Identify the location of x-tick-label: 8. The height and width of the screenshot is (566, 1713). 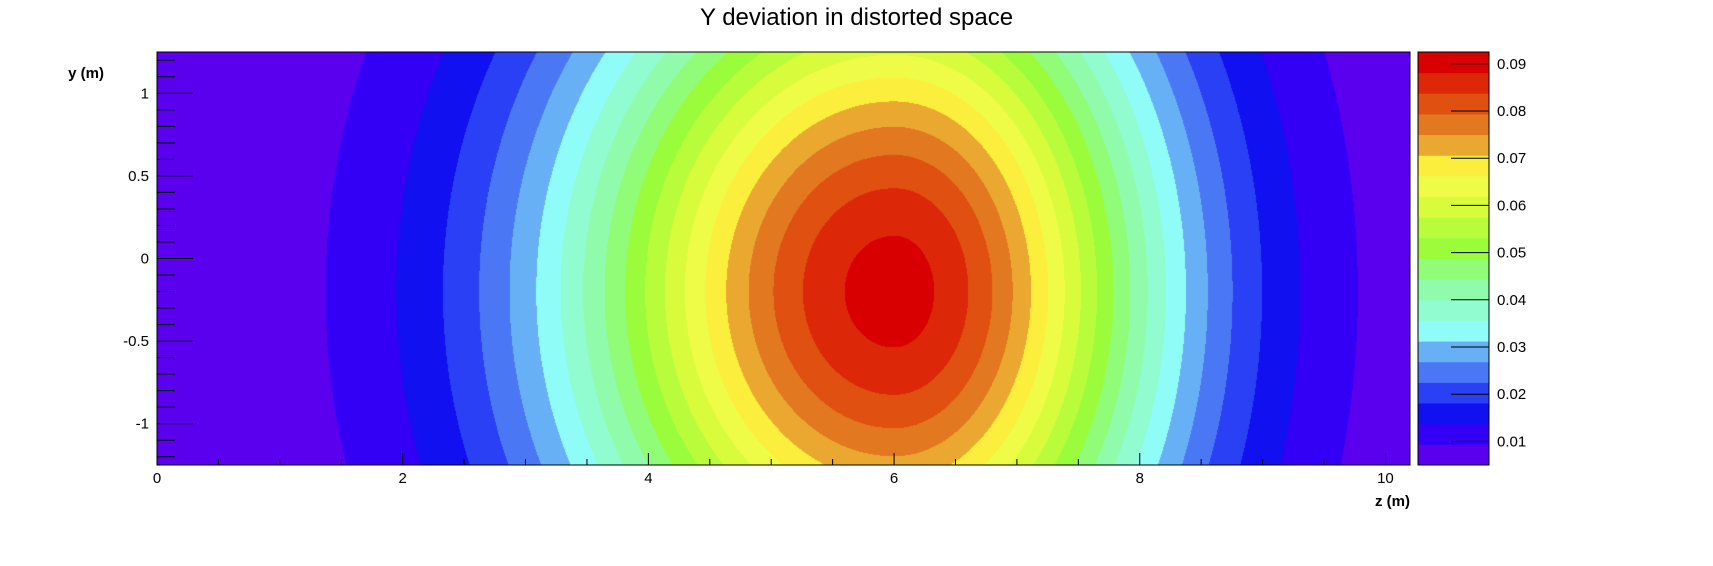
(1140, 478).